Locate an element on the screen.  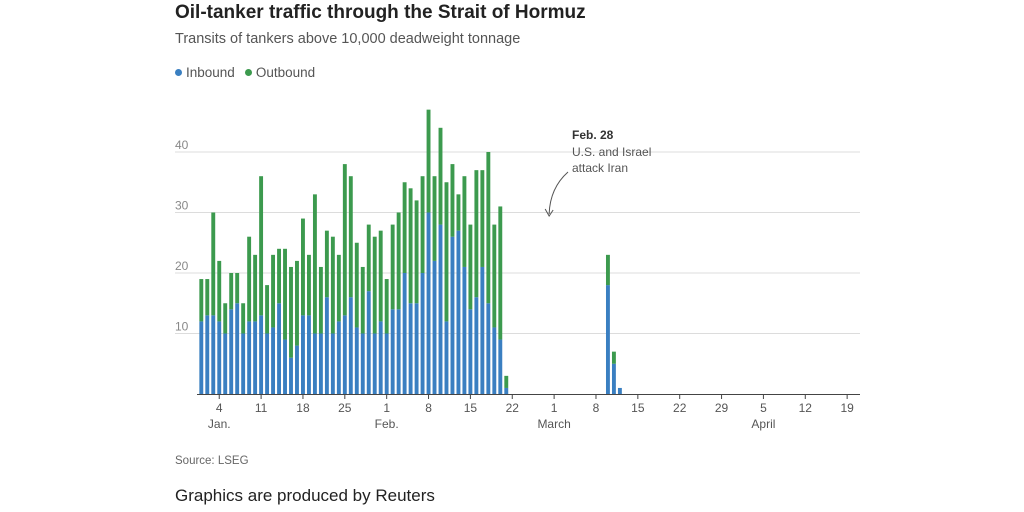
annotation-arrow is located at coordinates (558, 193).